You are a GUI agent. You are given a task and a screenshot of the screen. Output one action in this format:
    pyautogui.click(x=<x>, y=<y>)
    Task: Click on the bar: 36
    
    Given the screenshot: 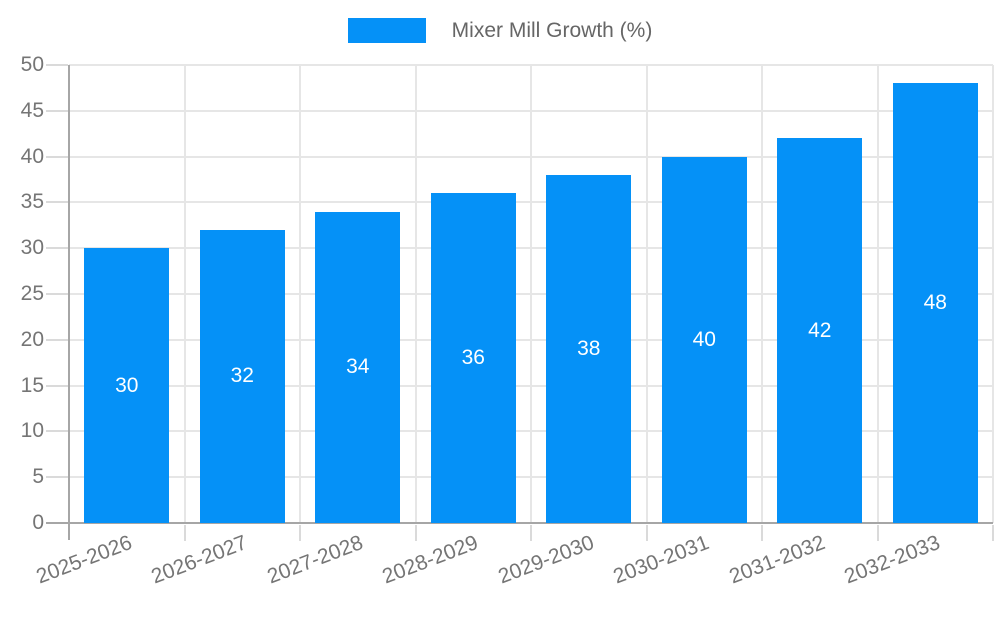 What is the action you would take?
    pyautogui.click(x=473, y=358)
    